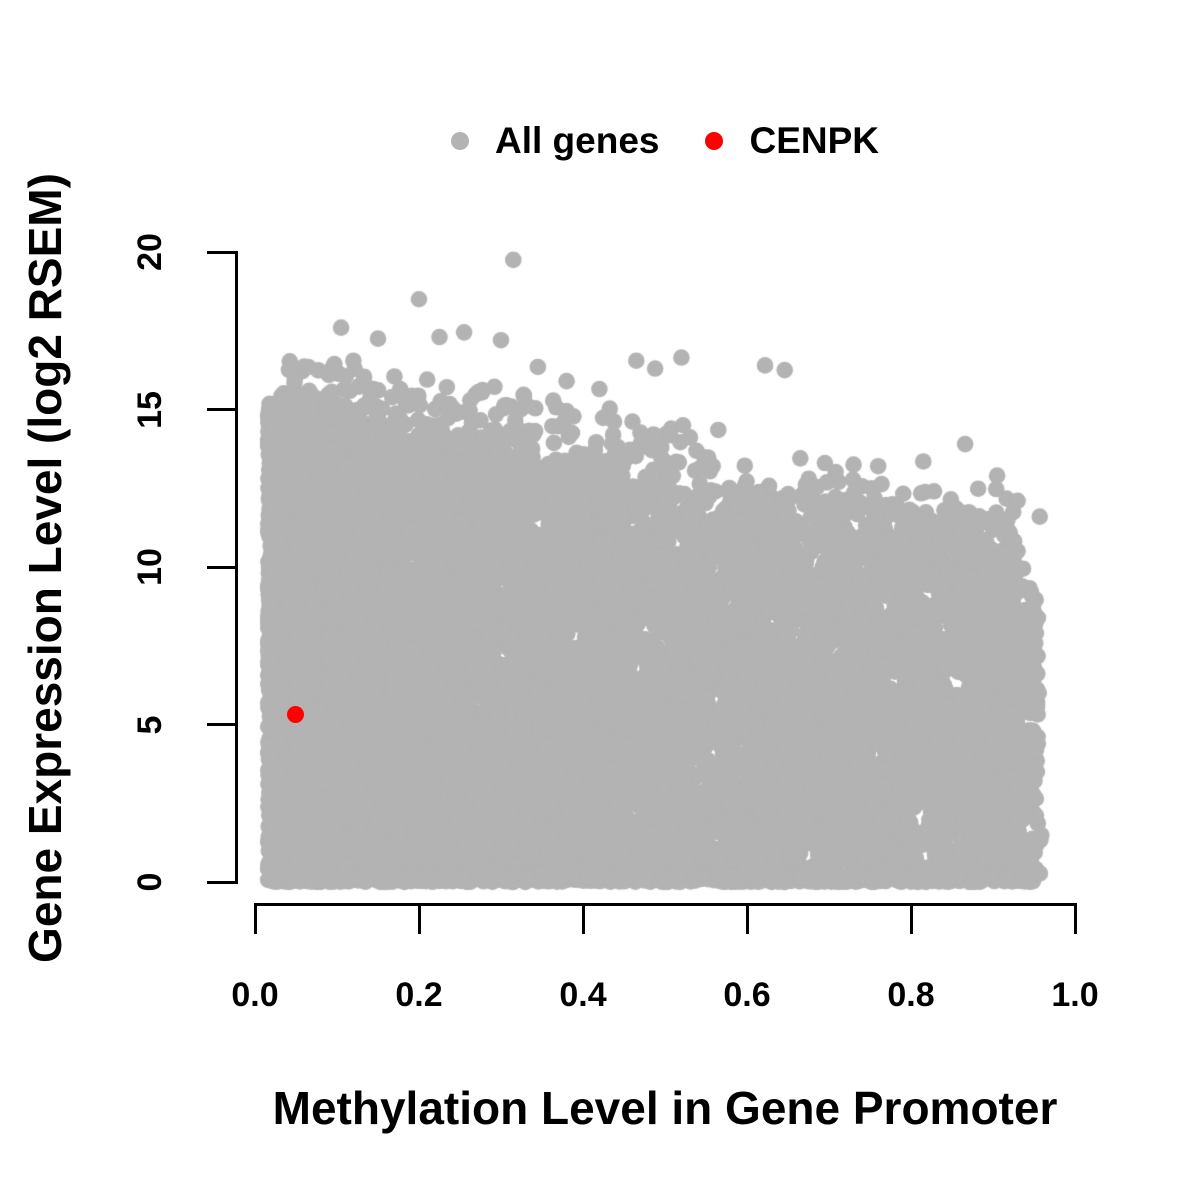 The image size is (1200, 1200). I want to click on cenpk-point, so click(296, 715).